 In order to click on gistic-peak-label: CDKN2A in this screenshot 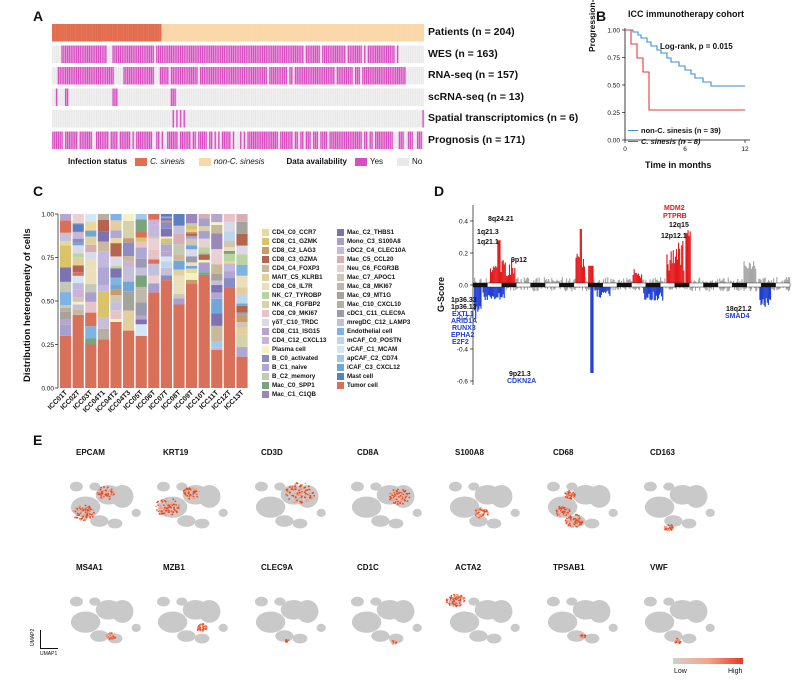, I will do `click(522, 381)`.